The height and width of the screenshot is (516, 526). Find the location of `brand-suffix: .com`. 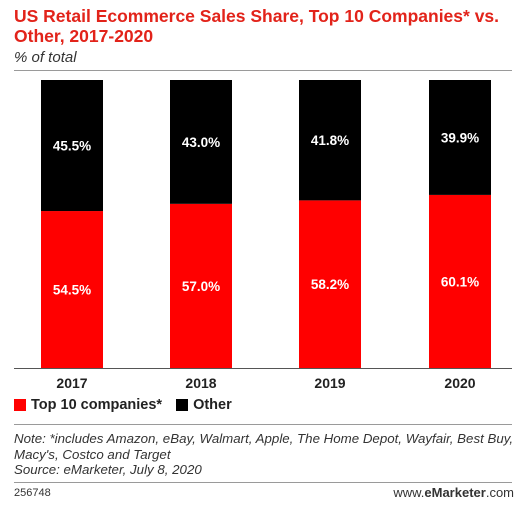

brand-suffix: .com is located at coordinates (499, 492).